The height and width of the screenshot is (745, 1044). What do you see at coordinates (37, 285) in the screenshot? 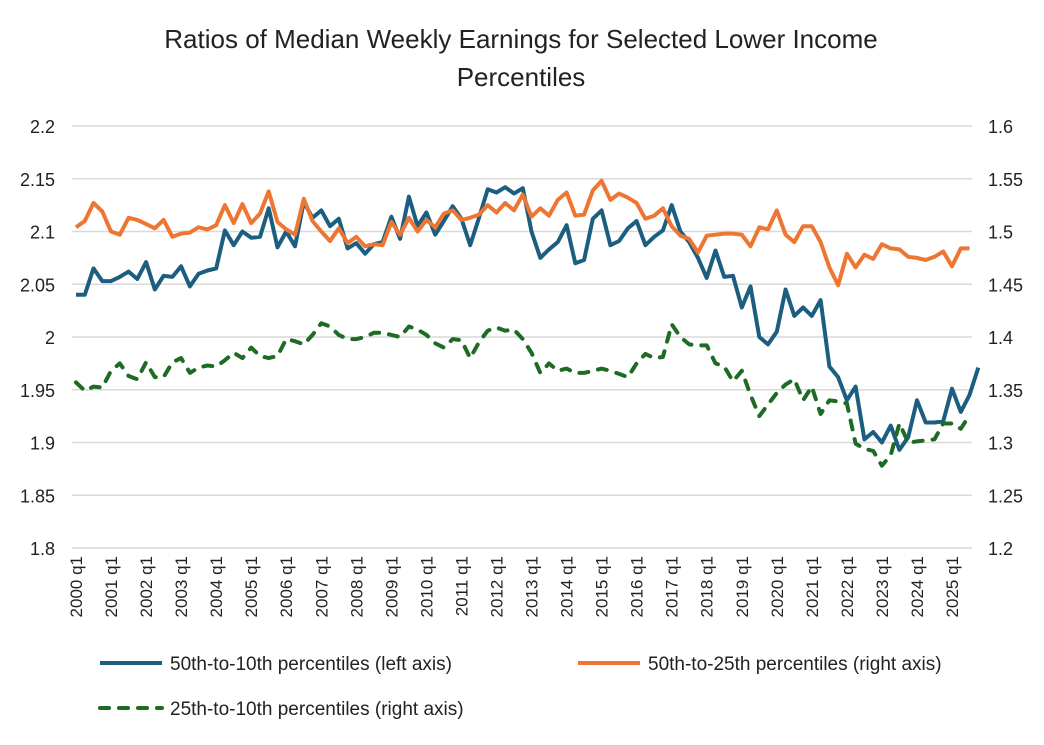
I see `left-tick-label: 2.05` at bounding box center [37, 285].